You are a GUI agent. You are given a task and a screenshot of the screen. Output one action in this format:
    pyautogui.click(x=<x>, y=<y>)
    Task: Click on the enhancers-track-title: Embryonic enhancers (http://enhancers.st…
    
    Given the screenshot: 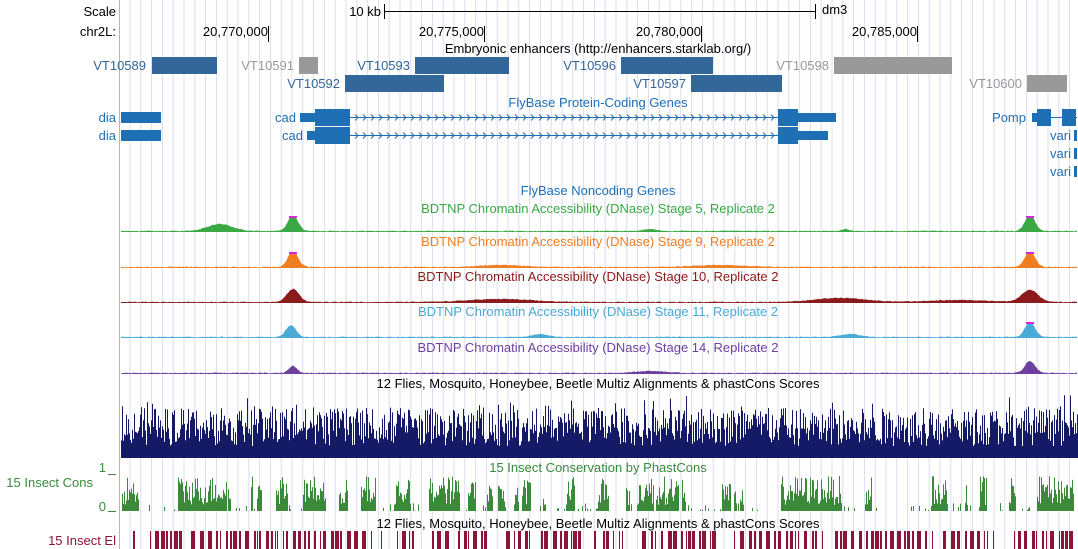 What is the action you would take?
    pyautogui.click(x=598, y=48)
    